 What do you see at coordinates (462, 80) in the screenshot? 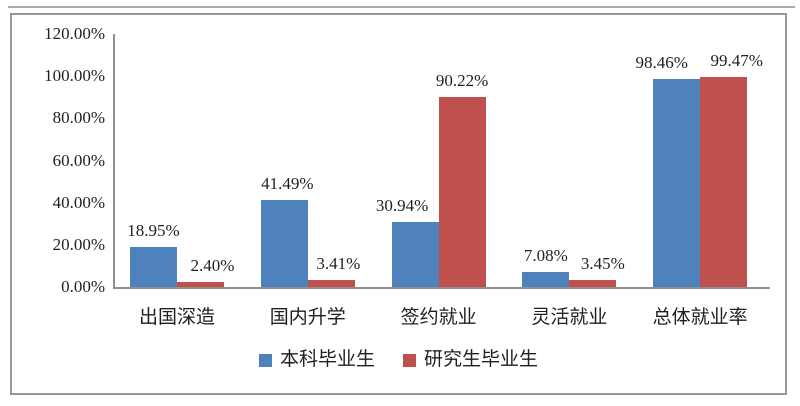
I see `bar-value-label: 90.22%` at bounding box center [462, 80].